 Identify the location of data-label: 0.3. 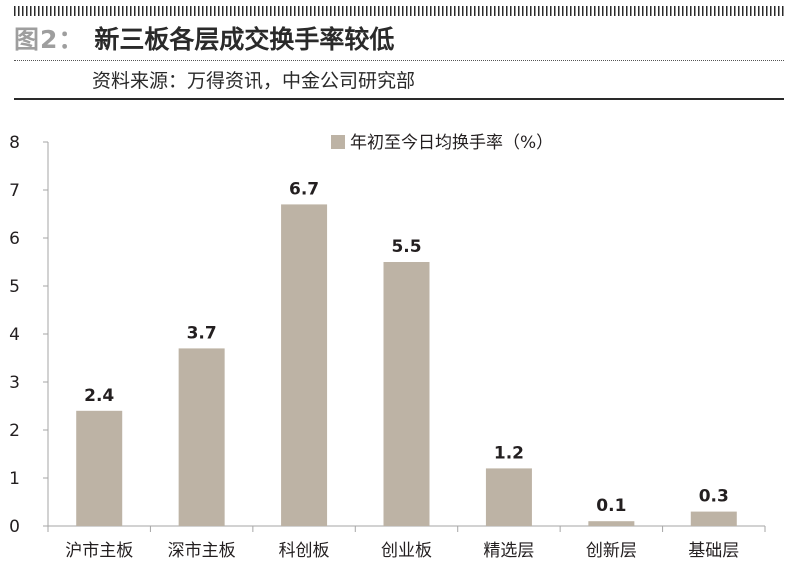
(714, 497).